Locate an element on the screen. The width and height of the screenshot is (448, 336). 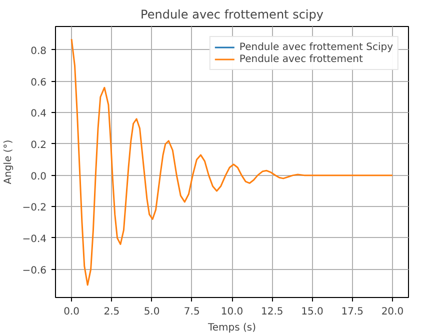
x-tick-label: 17.5 is located at coordinates (352, 312).